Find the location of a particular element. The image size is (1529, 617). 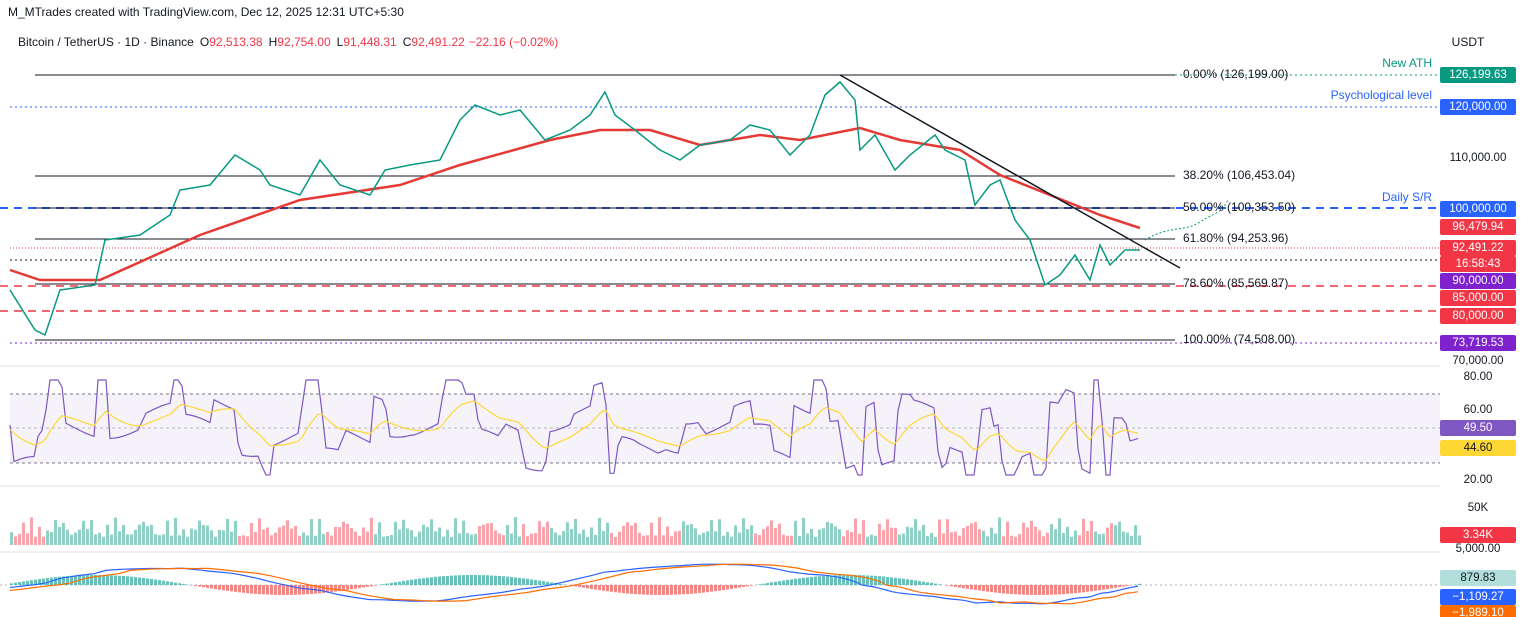

symbol: Bitcoin / TetherUS · 1D · Binance is located at coordinates (106, 42).